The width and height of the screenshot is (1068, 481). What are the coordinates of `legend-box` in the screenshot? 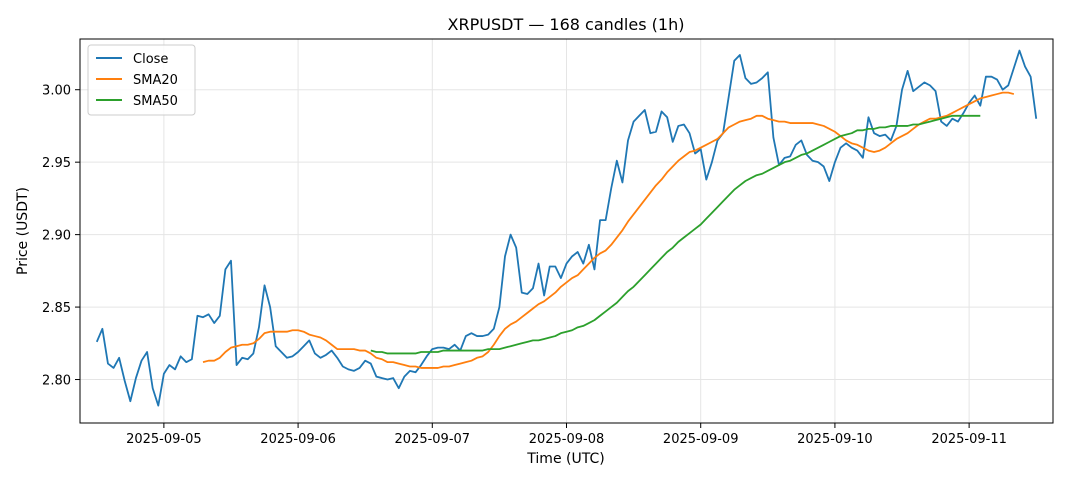 It's located at (141, 80).